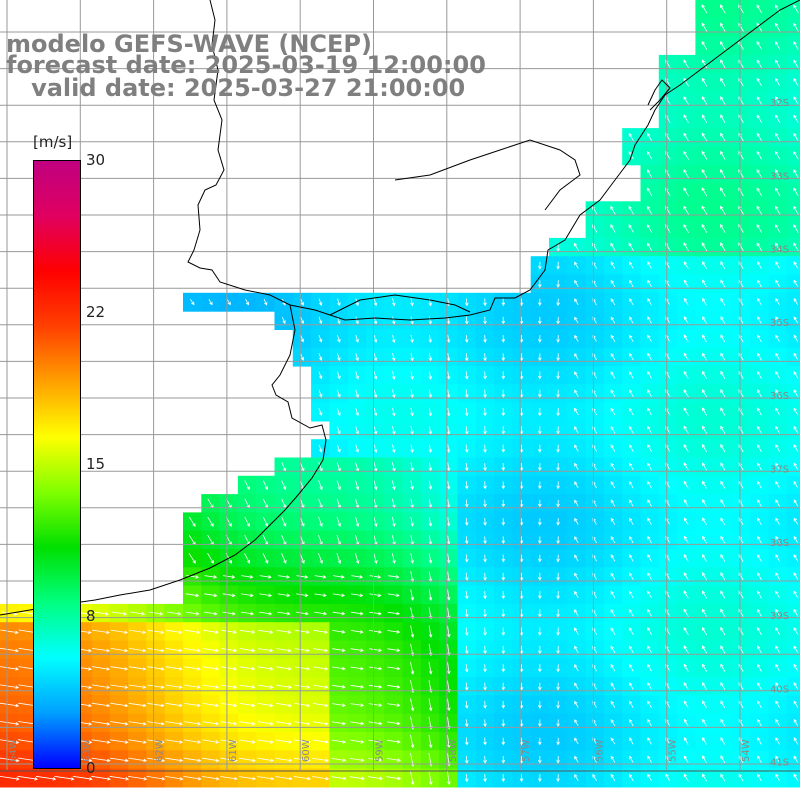 The width and height of the screenshot is (800, 800). Describe the element at coordinates (779, 323) in the screenshot. I see `latitude-label: 35S` at that location.